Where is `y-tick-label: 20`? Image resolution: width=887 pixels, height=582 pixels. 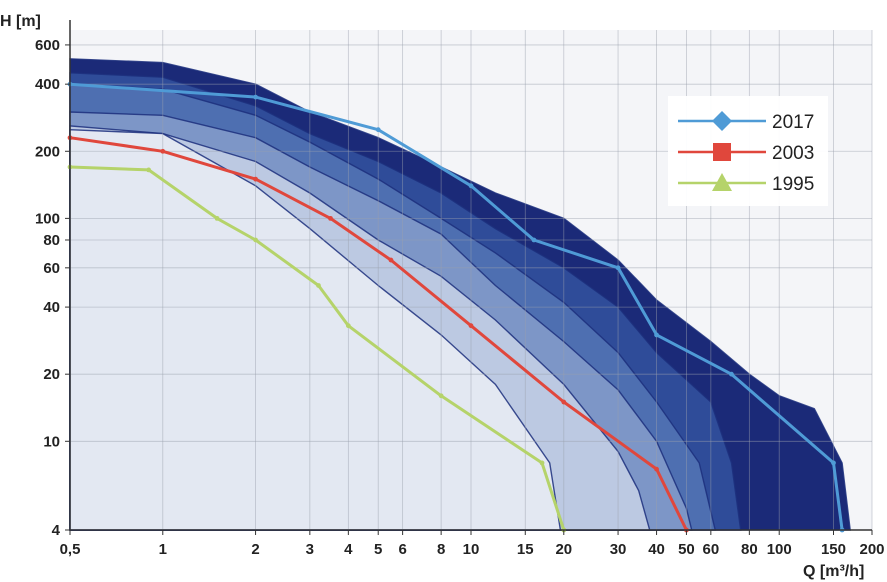
y-tick-label: 20 is located at coordinates (51, 374).